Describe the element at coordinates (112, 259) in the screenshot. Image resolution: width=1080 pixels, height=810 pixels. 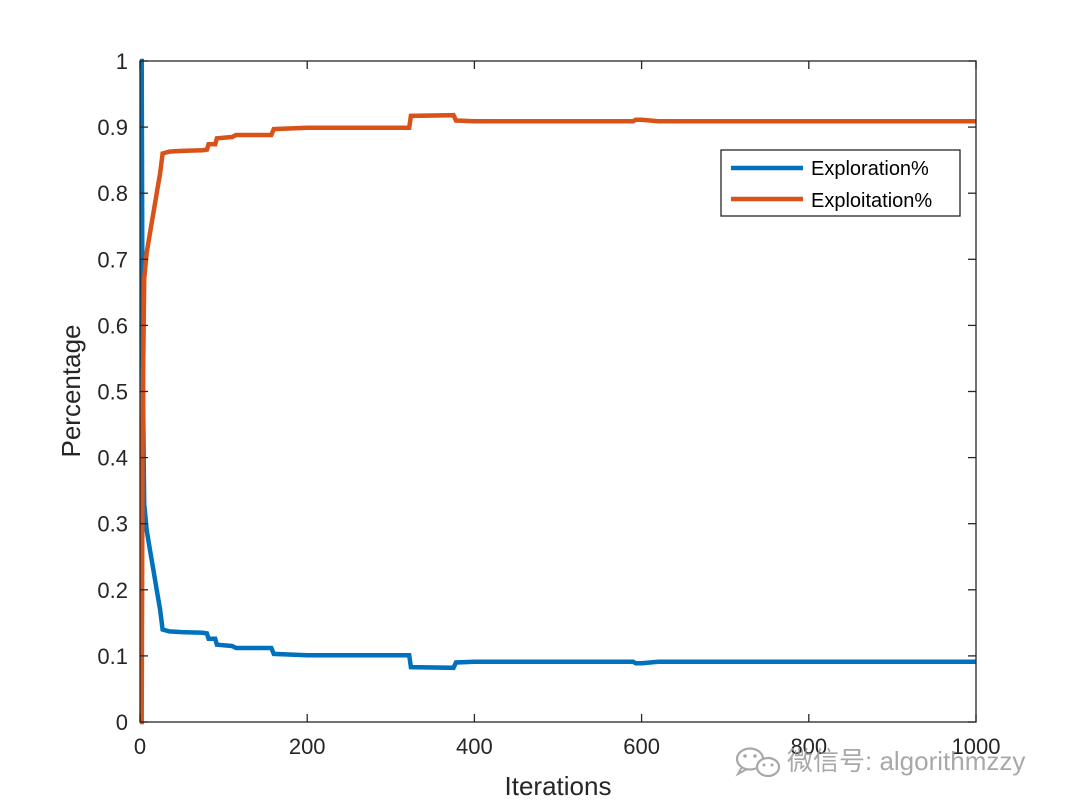
I see `y-tick-label: 0.7` at that location.